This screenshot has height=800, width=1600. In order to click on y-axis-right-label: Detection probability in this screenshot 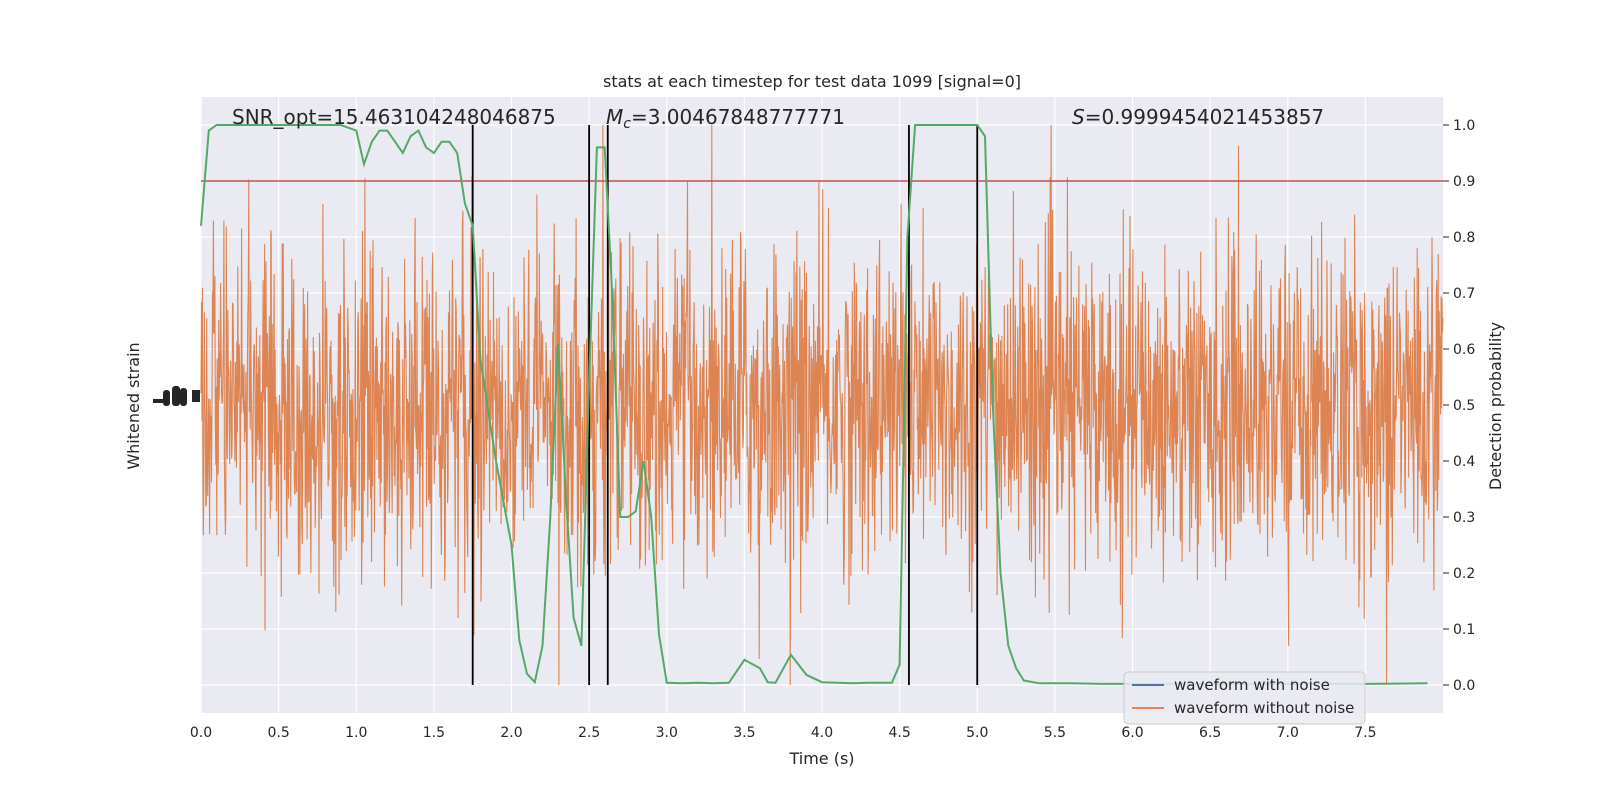, I will do `click(1495, 406)`.